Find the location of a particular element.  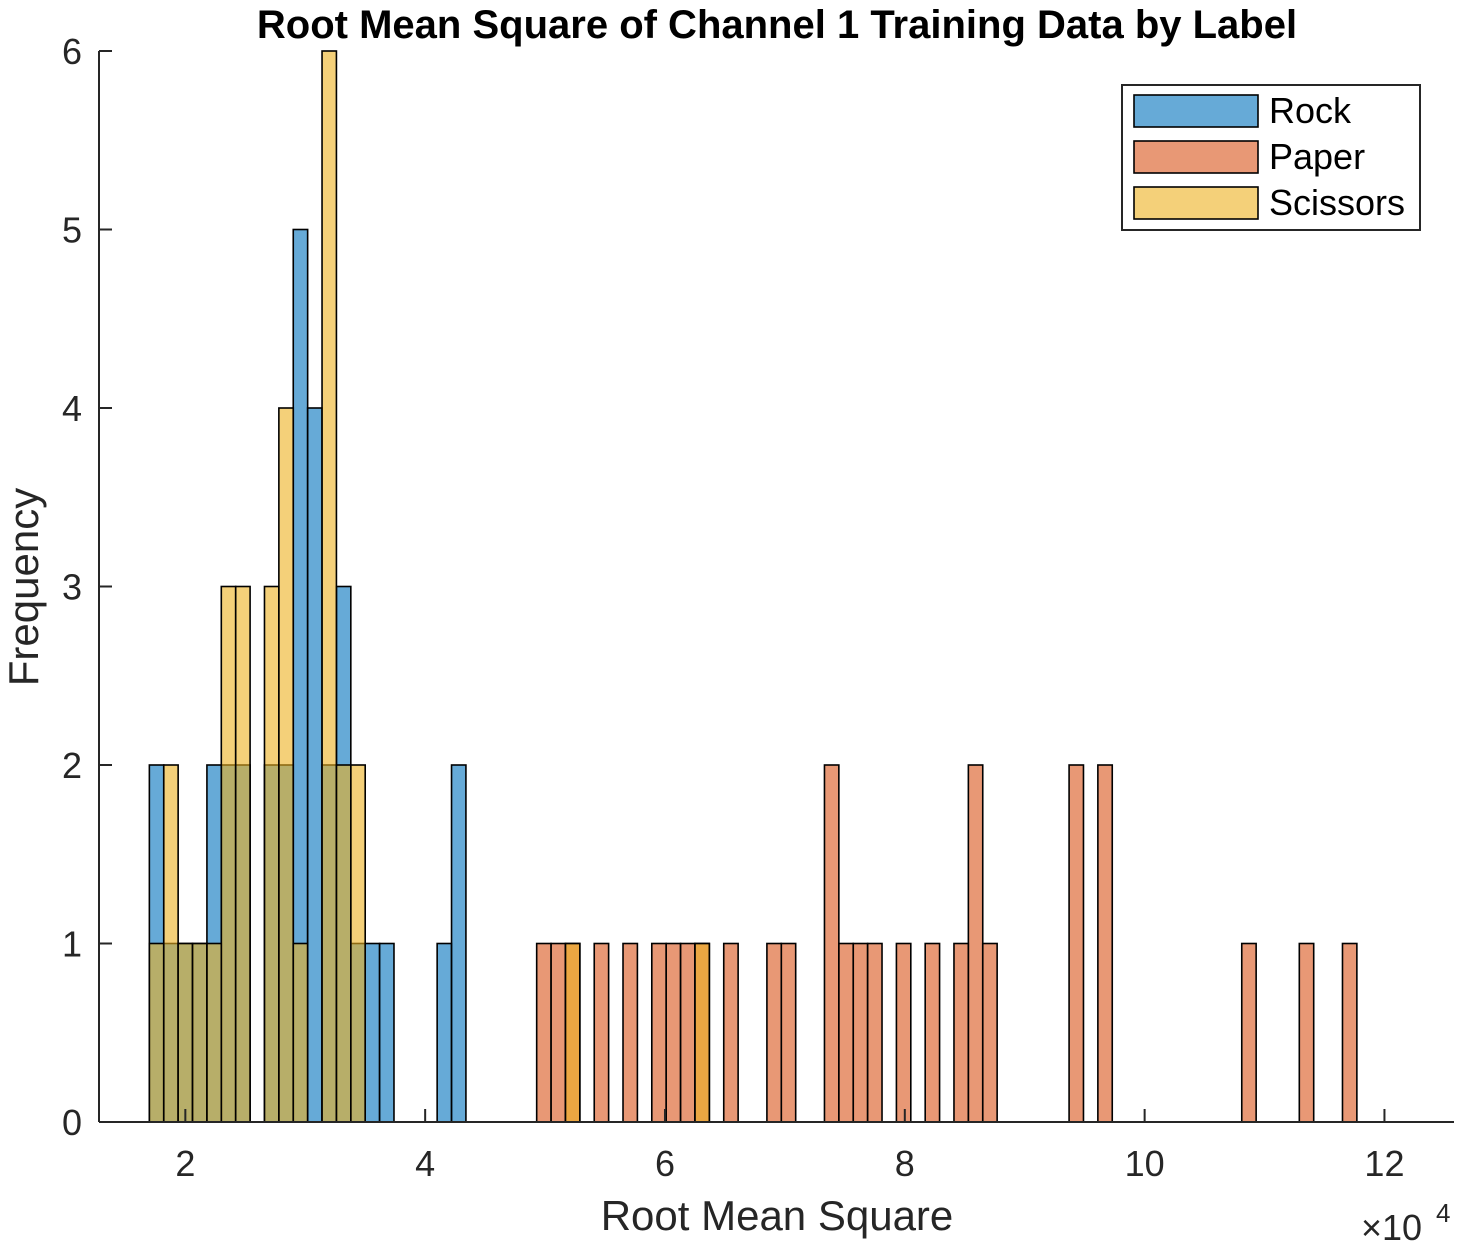

x-tick-label-4: 4 is located at coordinates (425, 1163).